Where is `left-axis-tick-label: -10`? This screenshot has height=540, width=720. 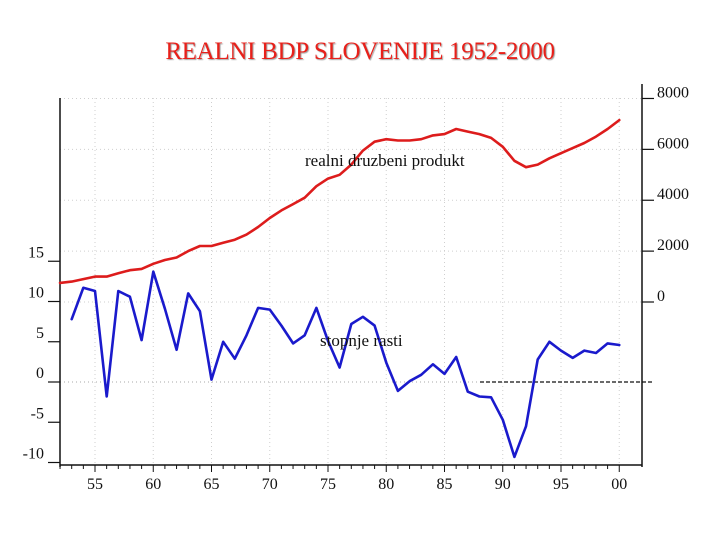 left-axis-tick-label: -10 is located at coordinates (33, 454).